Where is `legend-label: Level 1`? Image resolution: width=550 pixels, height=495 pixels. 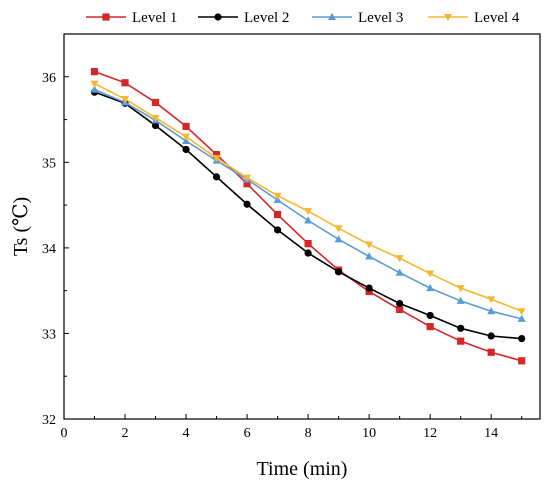
legend-label: Level 1 is located at coordinates (154, 18).